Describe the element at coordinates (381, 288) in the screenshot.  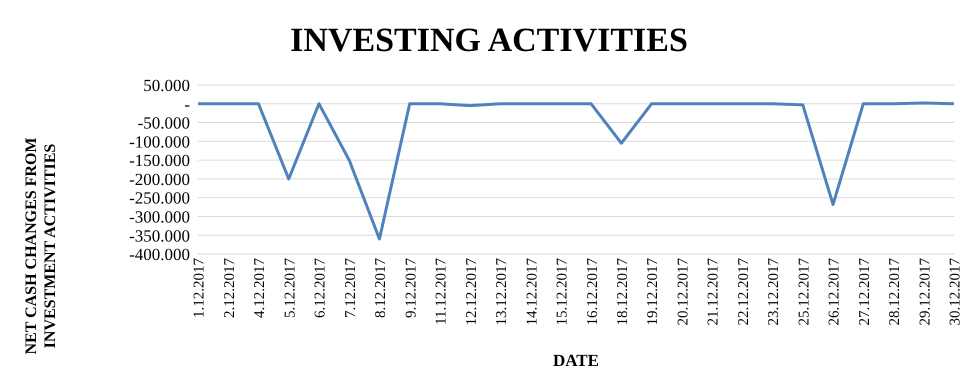
I see `x-tick-label: 8.12.2017` at that location.